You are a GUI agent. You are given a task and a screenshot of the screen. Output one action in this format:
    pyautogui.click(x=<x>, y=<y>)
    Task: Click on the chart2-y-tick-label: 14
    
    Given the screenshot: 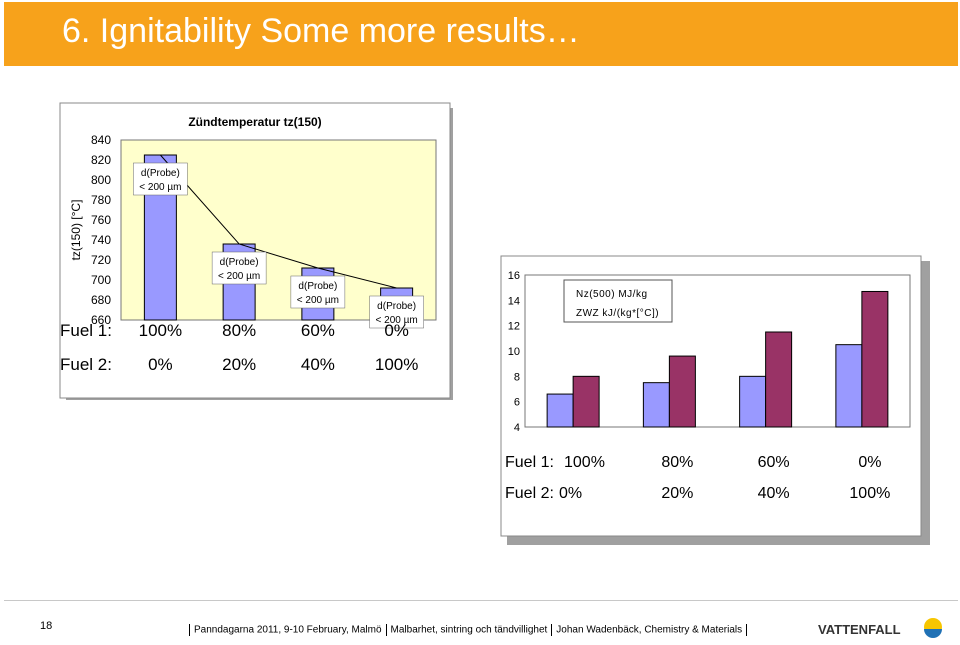 What is the action you would take?
    pyautogui.click(x=514, y=301)
    